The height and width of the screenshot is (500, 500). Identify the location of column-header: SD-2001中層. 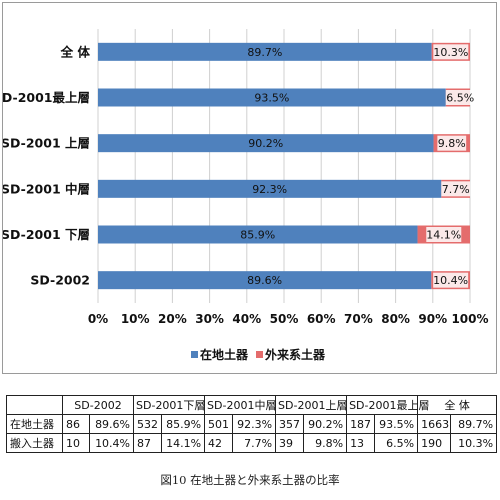
(240, 405).